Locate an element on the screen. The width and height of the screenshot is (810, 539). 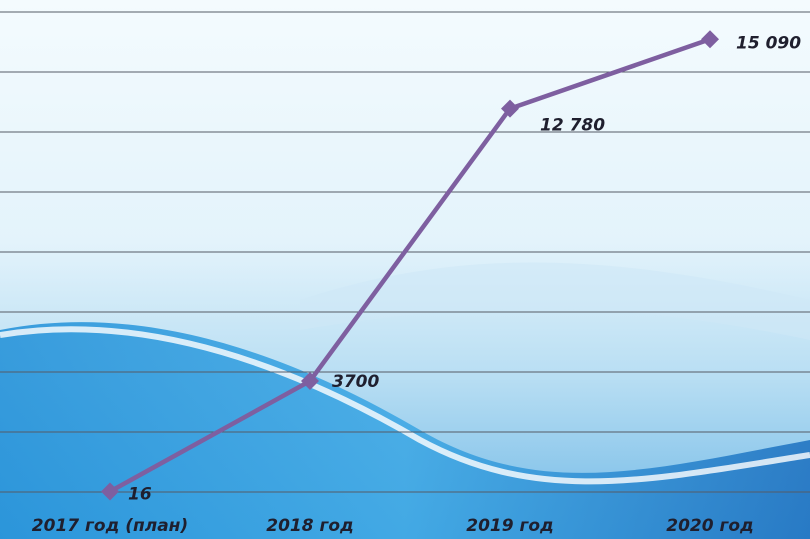
x-tick-label: 2019 год is located at coordinates (510, 526).